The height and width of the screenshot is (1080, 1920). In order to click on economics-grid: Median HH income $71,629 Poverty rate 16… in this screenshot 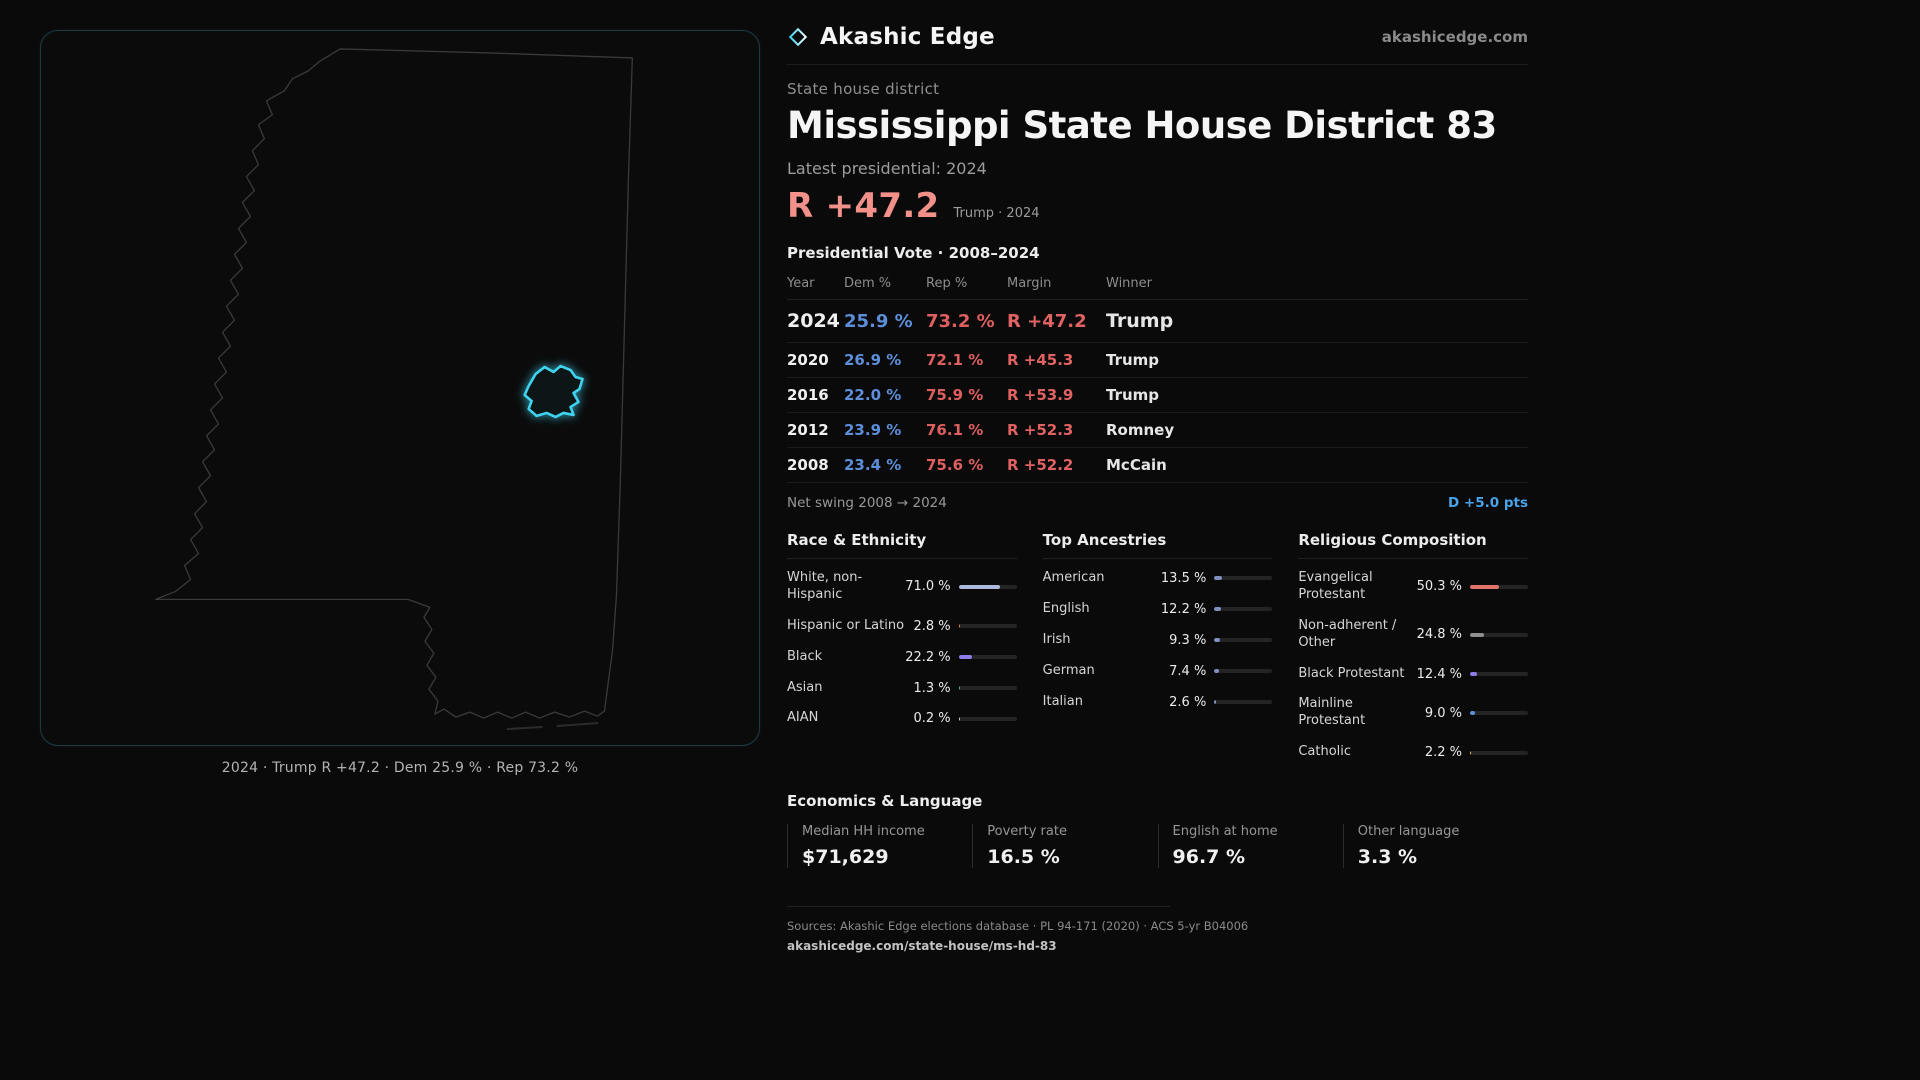, I will do `click(1157, 846)`.